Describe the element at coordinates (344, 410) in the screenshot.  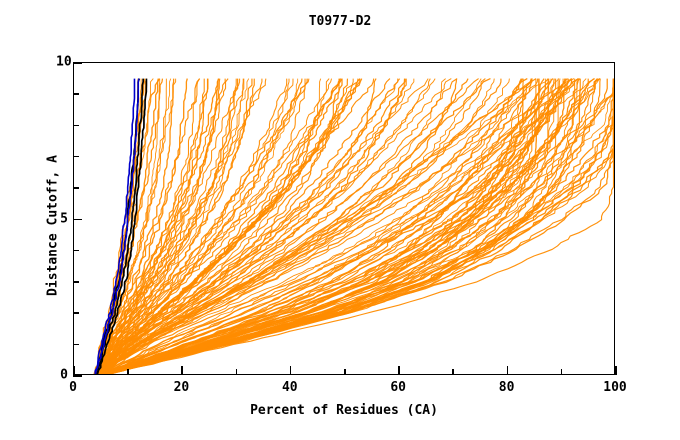
I see `x-axis-title: Percent of Residues (CA)` at that location.